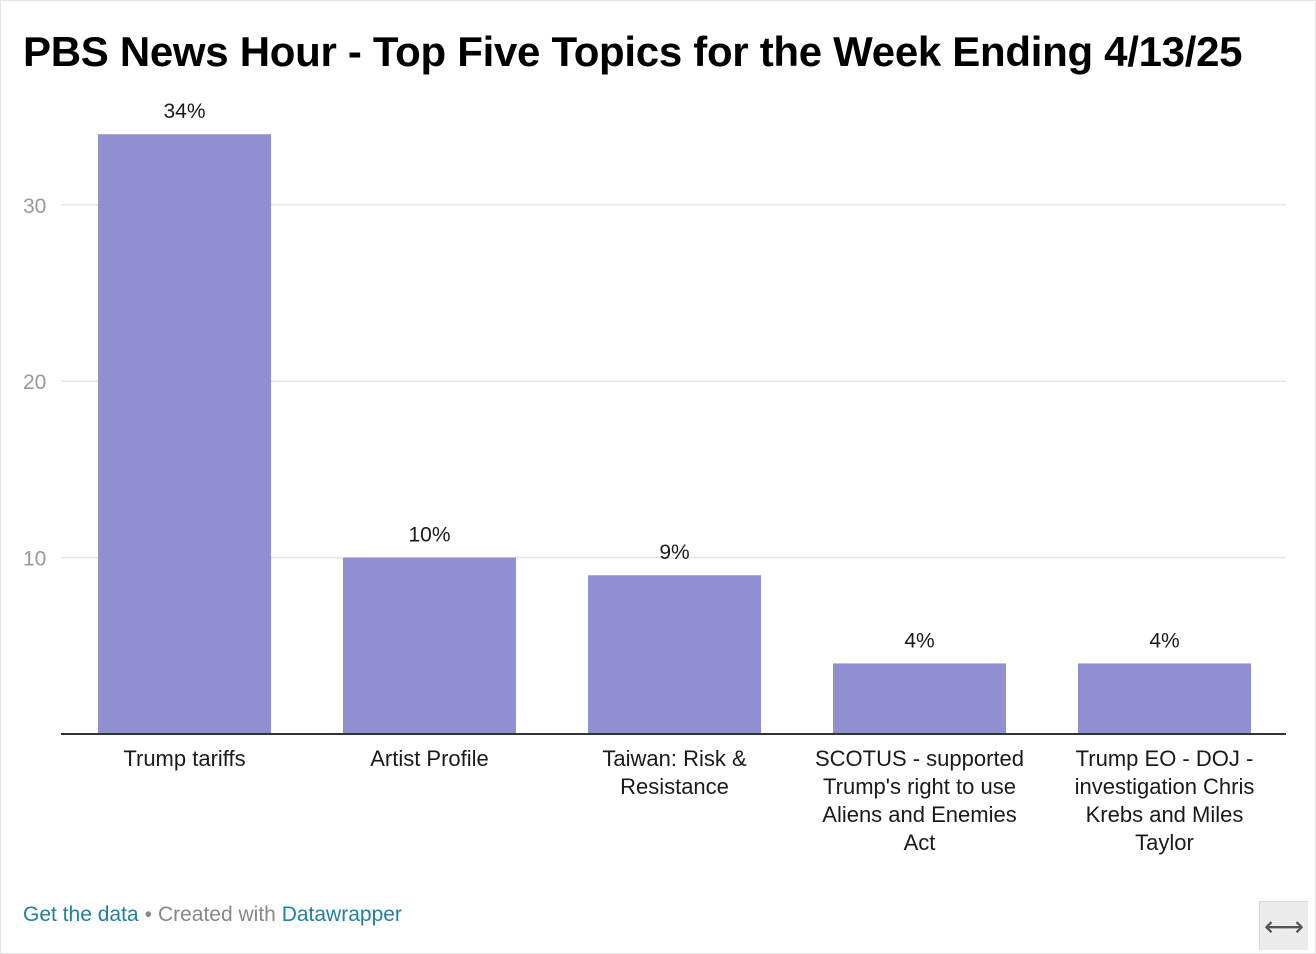 This screenshot has height=954, width=1316. Describe the element at coordinates (674, 772) in the screenshot. I see `x-tick-label: Taiwan: Risk & Resistance` at that location.